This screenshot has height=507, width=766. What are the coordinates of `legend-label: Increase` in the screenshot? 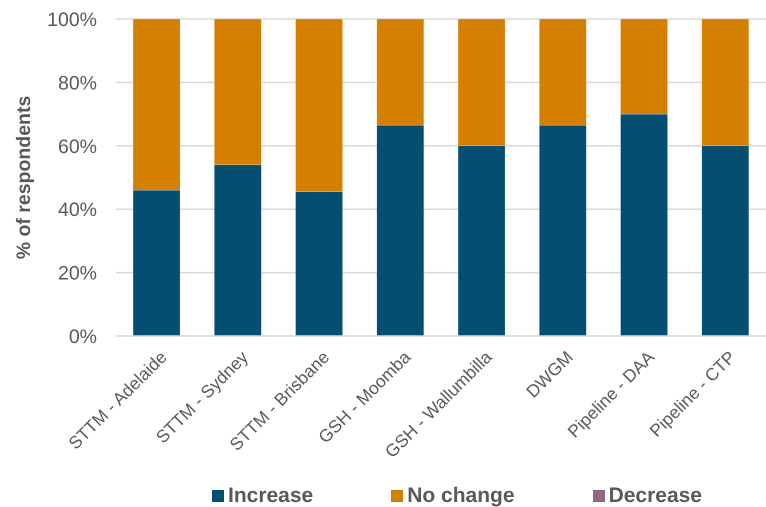 It's located at (271, 495).